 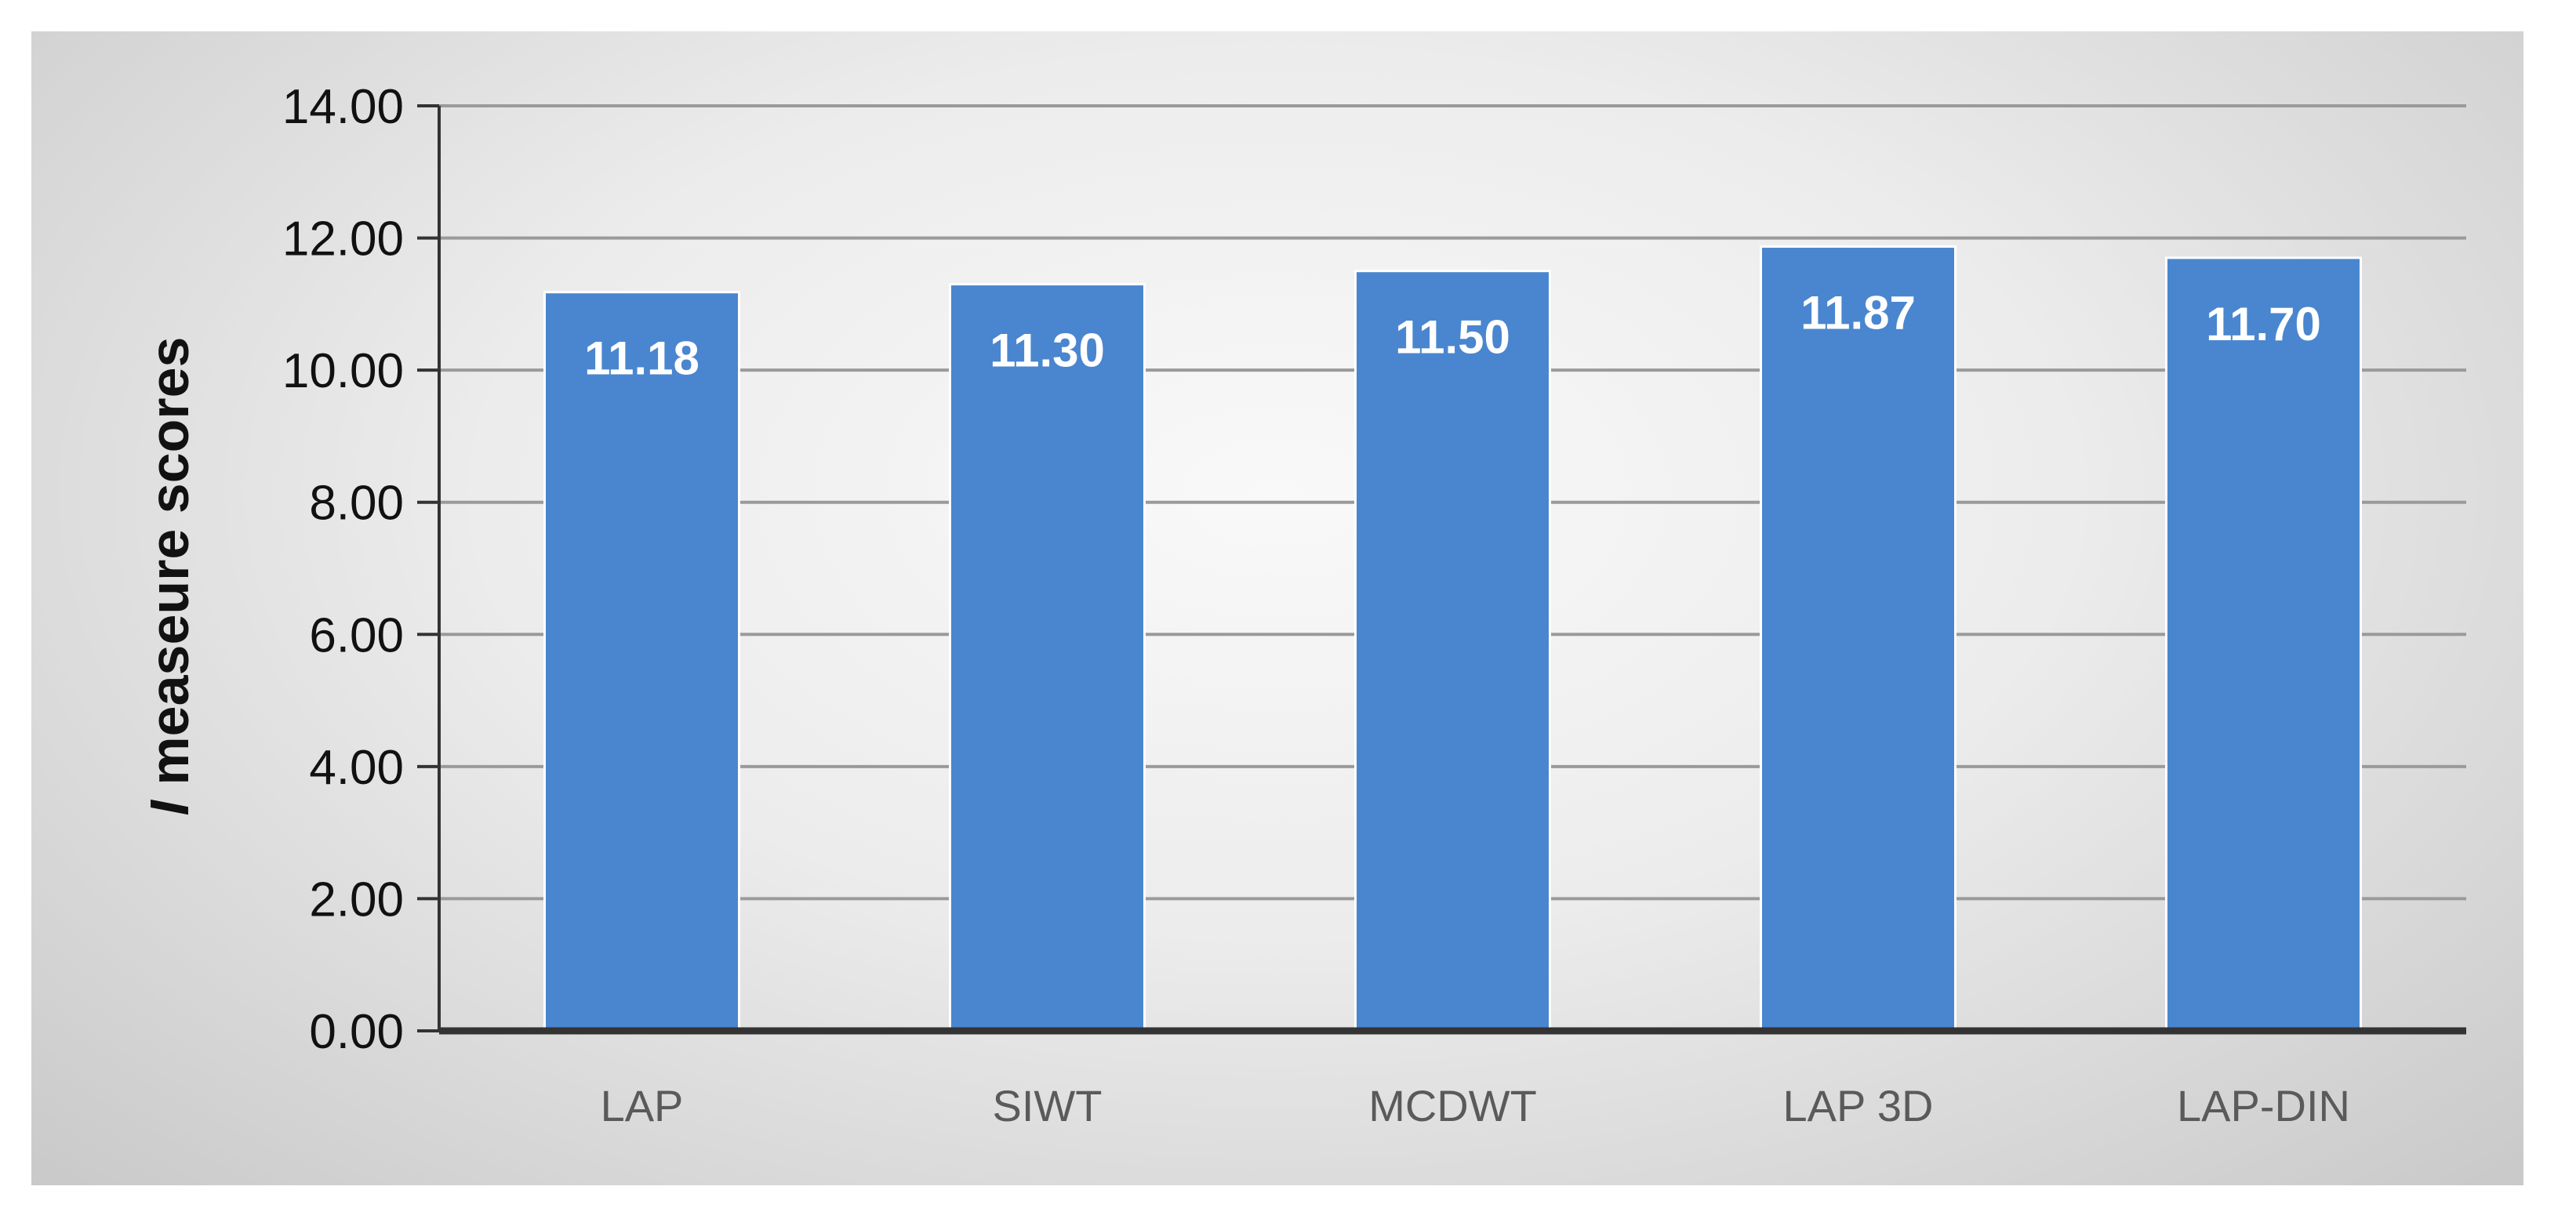 What do you see at coordinates (356, 768) in the screenshot?
I see `y-tick-label: 4.00` at bounding box center [356, 768].